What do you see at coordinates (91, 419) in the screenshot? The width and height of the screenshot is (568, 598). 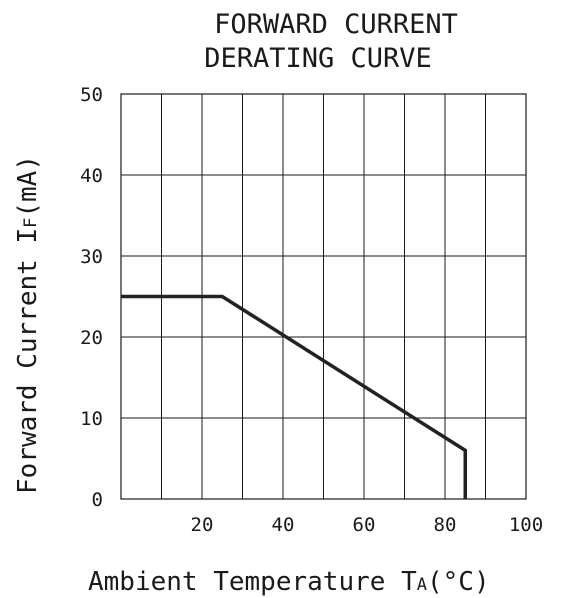 I see `y-tick-label: 10` at bounding box center [91, 419].